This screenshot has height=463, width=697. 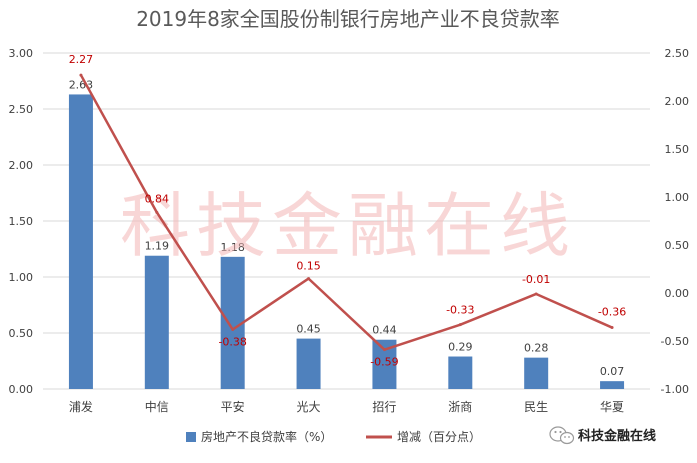 What do you see at coordinates (562, 435) in the screenshot?
I see `wechat-icon` at bounding box center [562, 435].